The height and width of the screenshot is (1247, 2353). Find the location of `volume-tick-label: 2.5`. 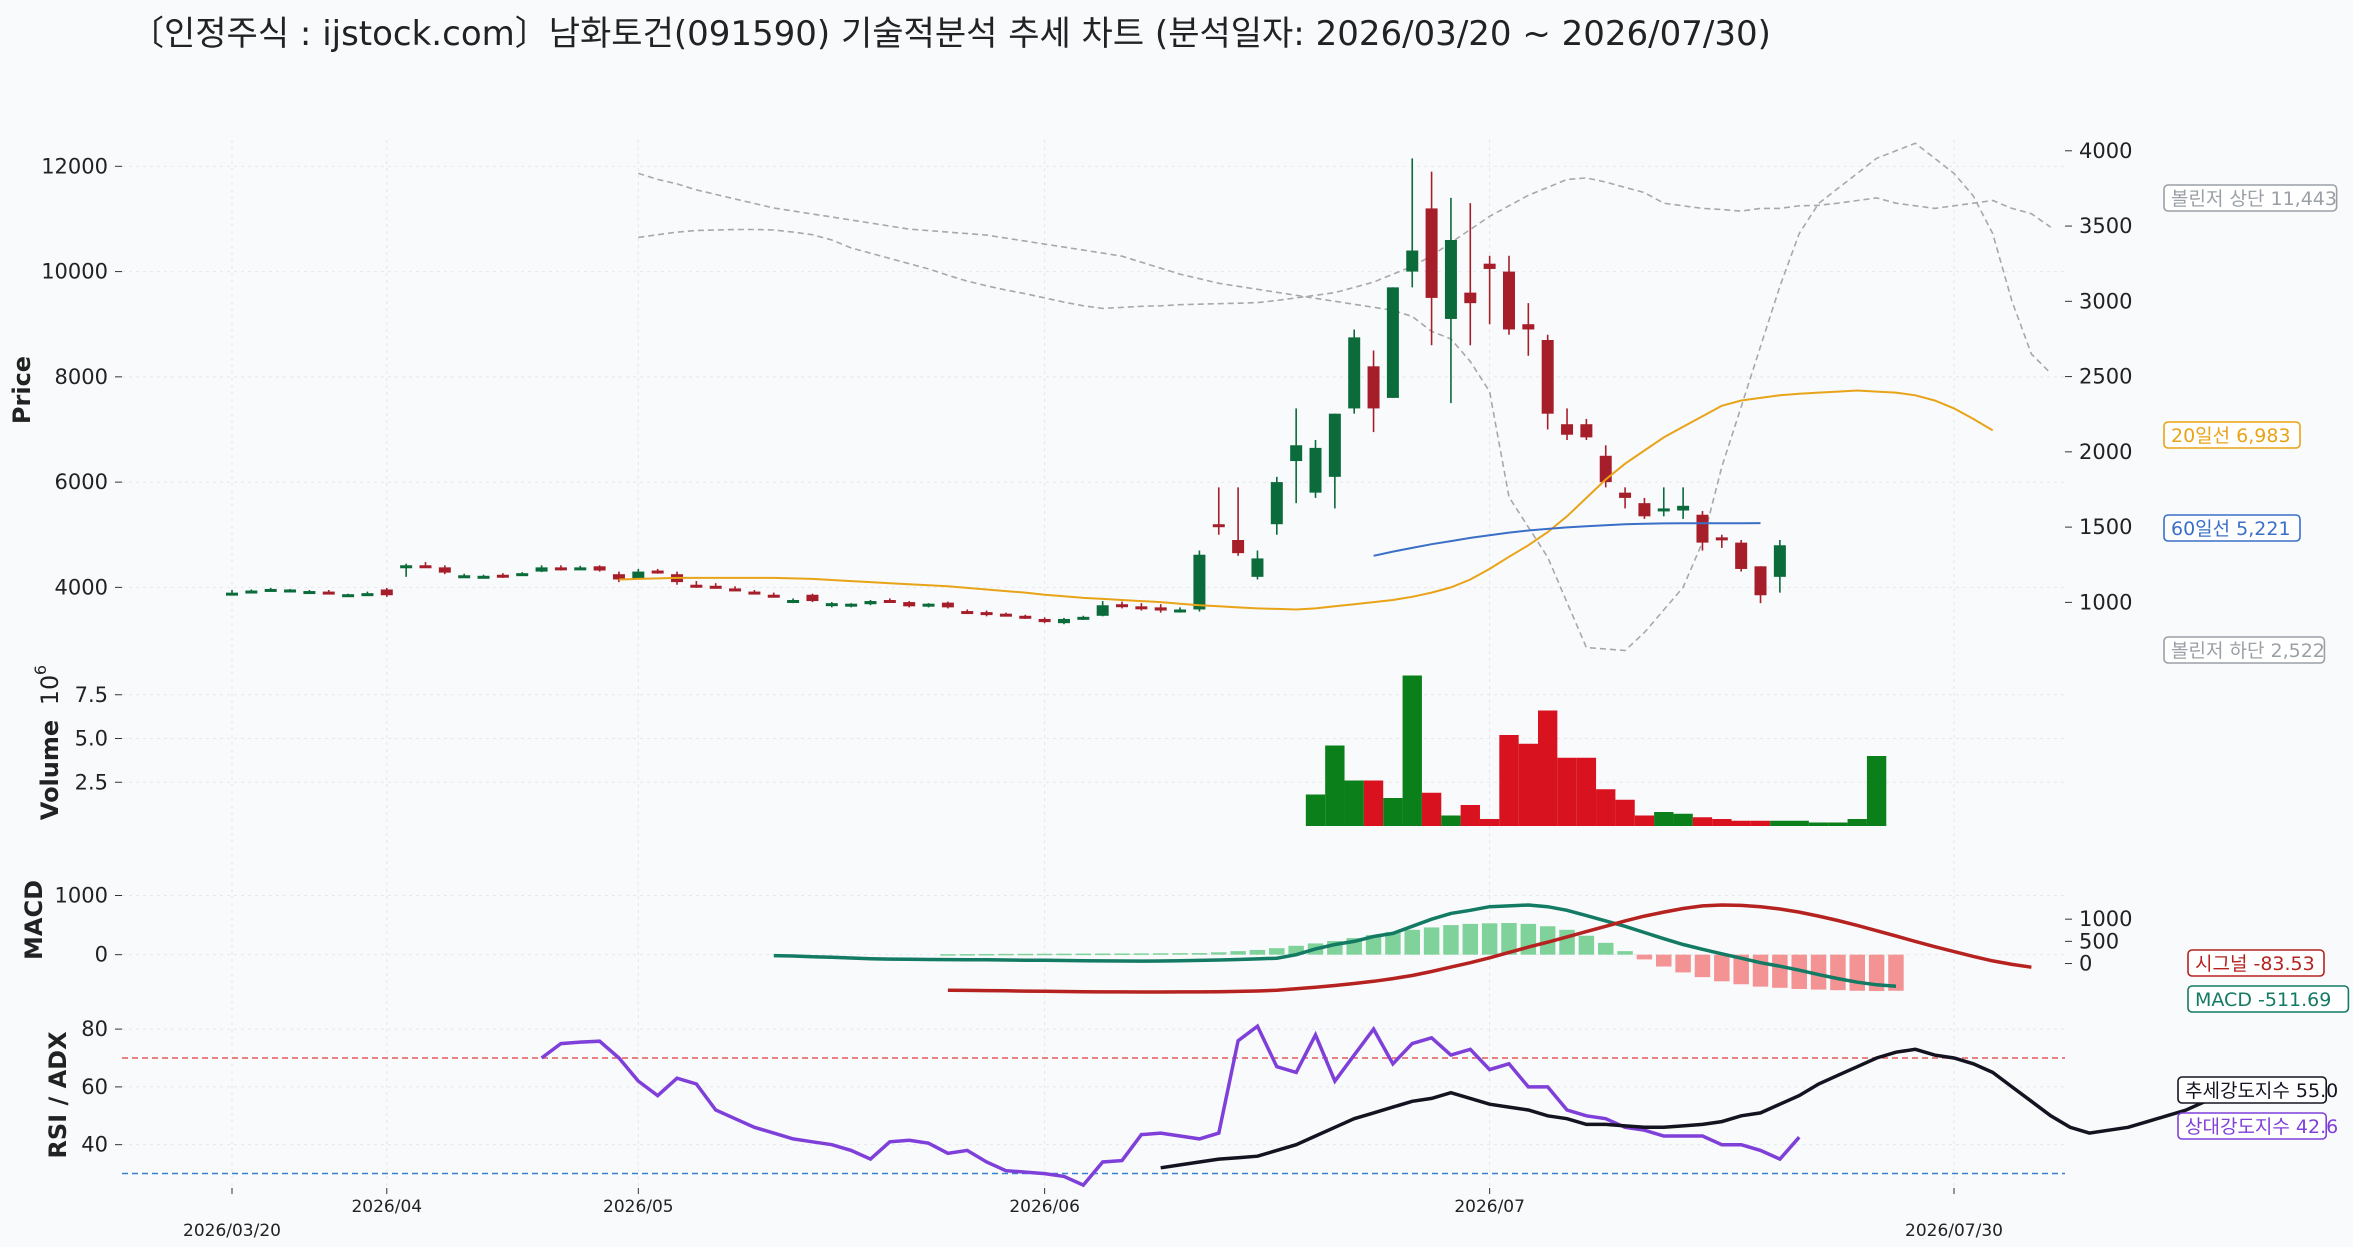

volume-tick-label: 2.5 is located at coordinates (91, 782).